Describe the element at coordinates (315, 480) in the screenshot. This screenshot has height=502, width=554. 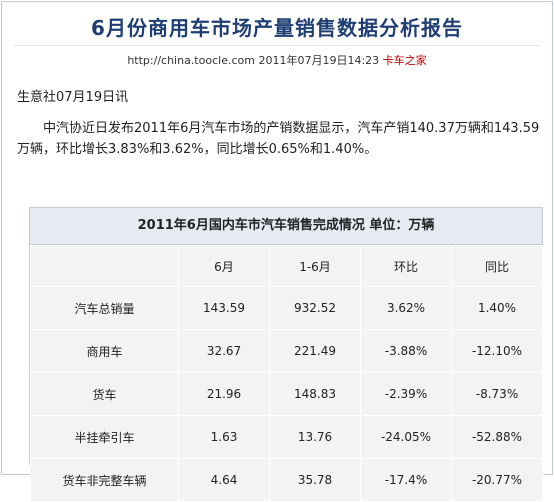
I see `table-cell: 35.78` at that location.